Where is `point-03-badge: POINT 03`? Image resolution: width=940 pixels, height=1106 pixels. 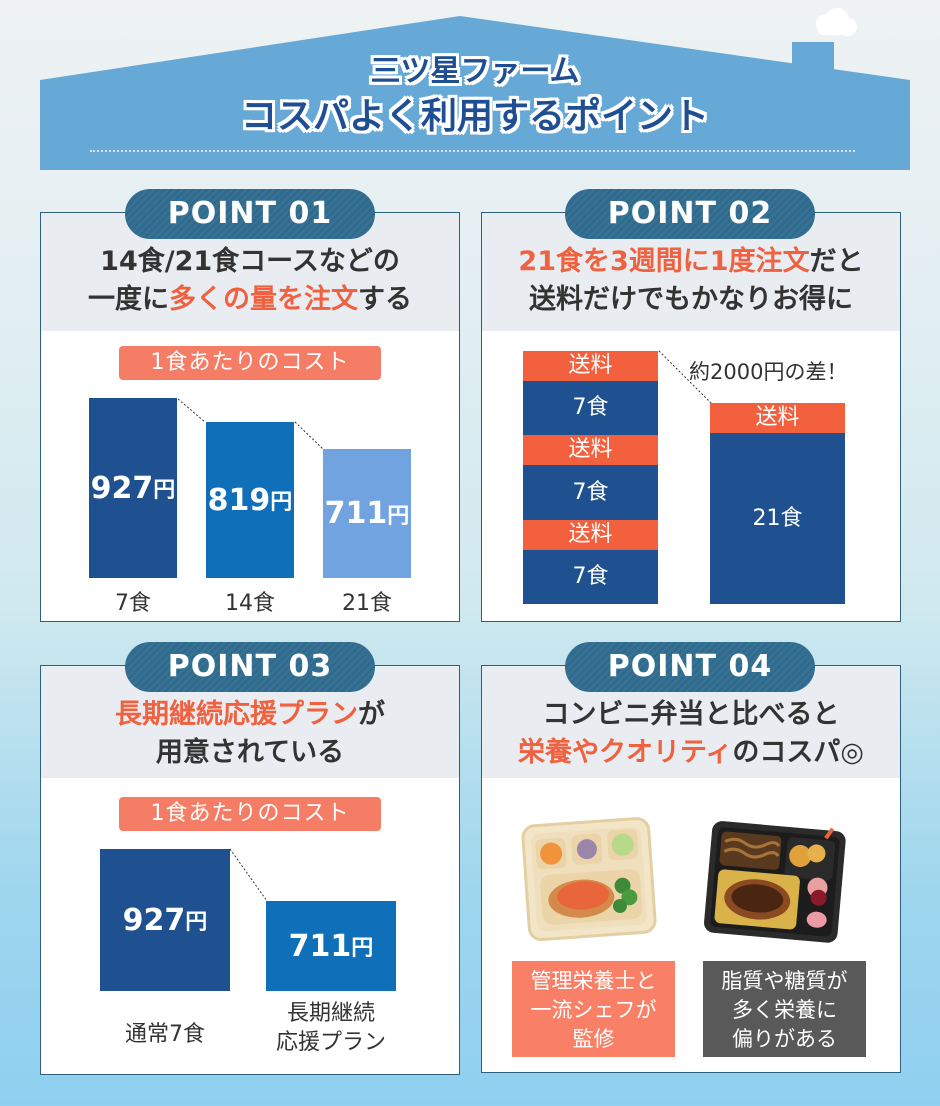 point-03-badge: POINT 03 is located at coordinates (250, 667).